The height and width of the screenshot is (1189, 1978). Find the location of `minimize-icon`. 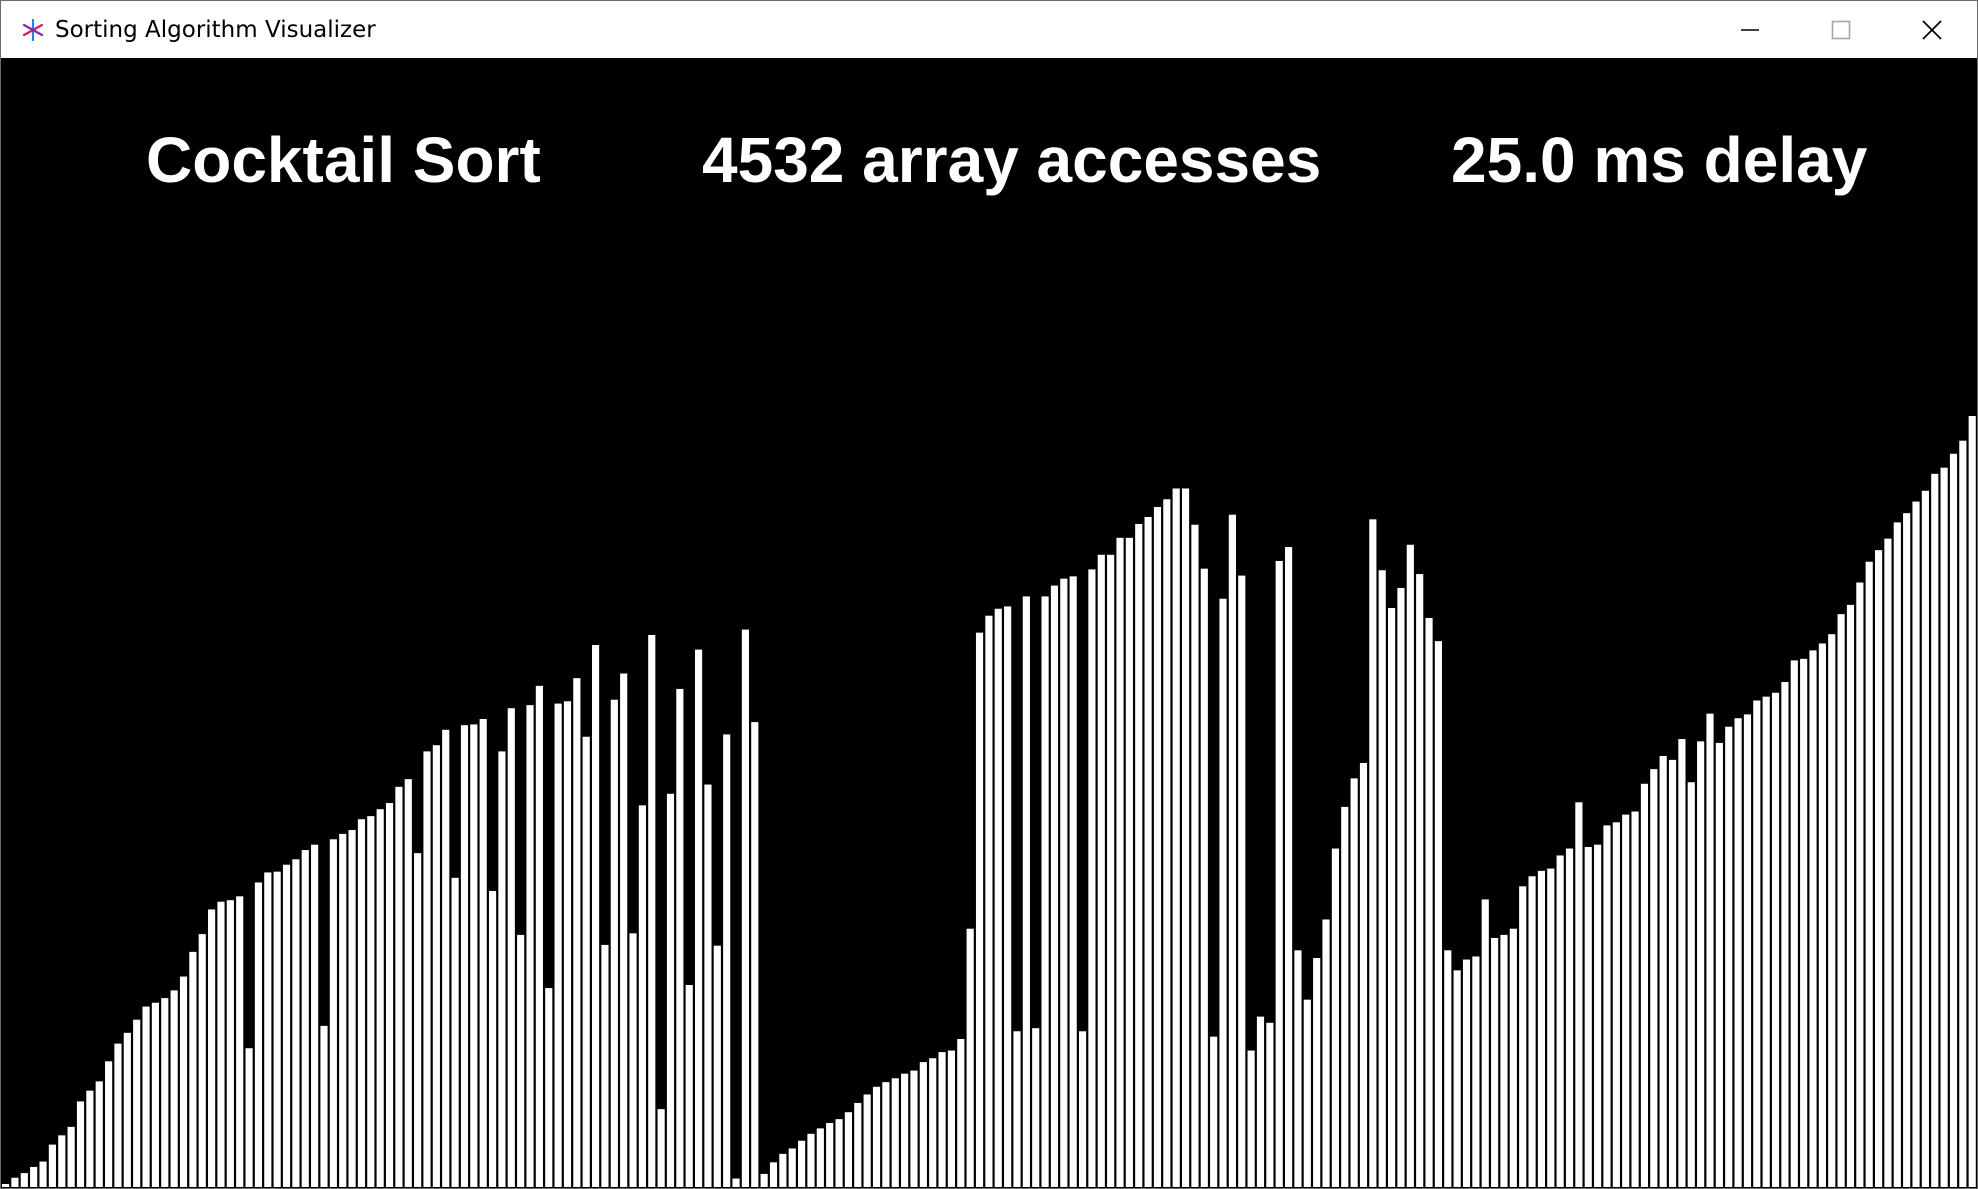

minimize-icon is located at coordinates (1749, 29).